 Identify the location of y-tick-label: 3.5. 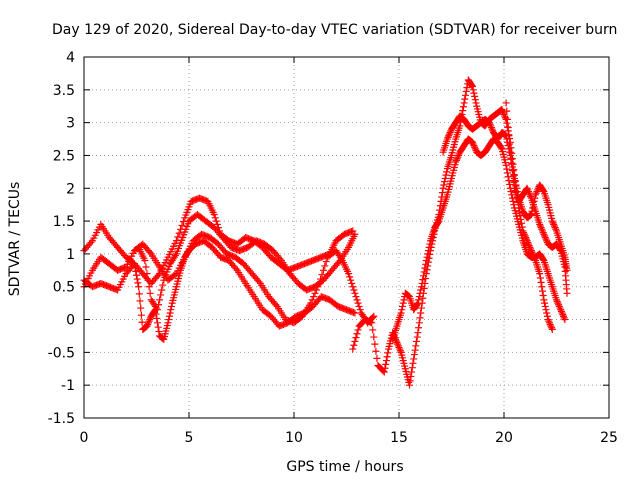
(64, 91).